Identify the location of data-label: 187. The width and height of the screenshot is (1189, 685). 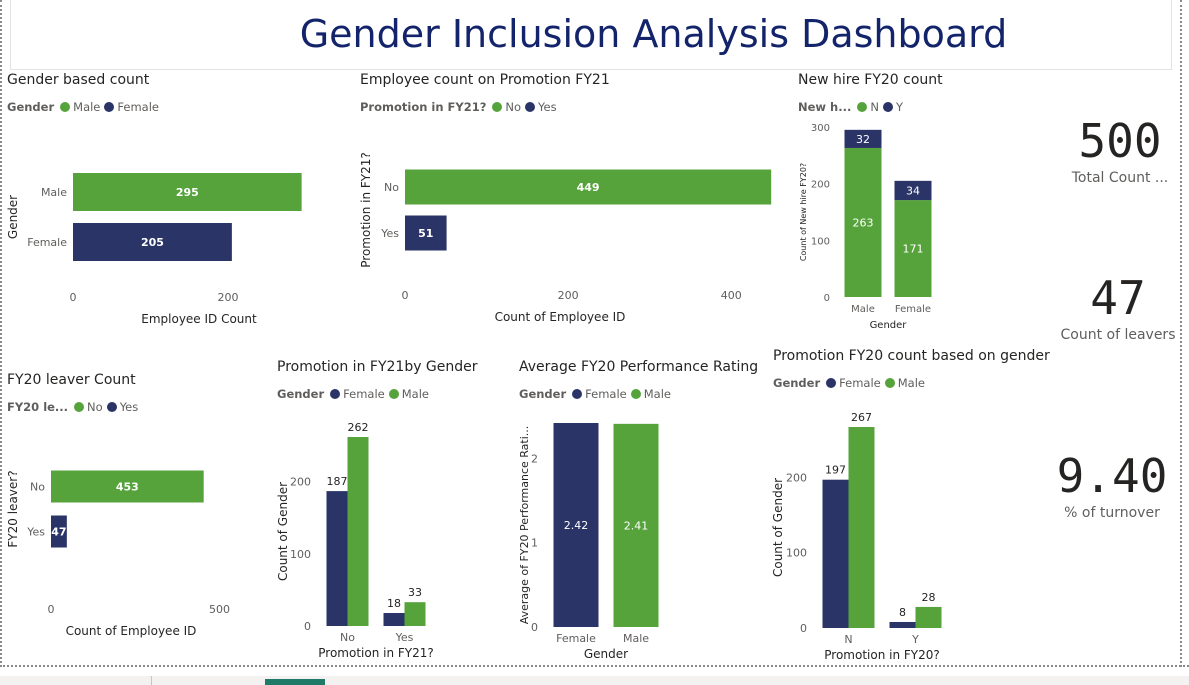
(337, 481).